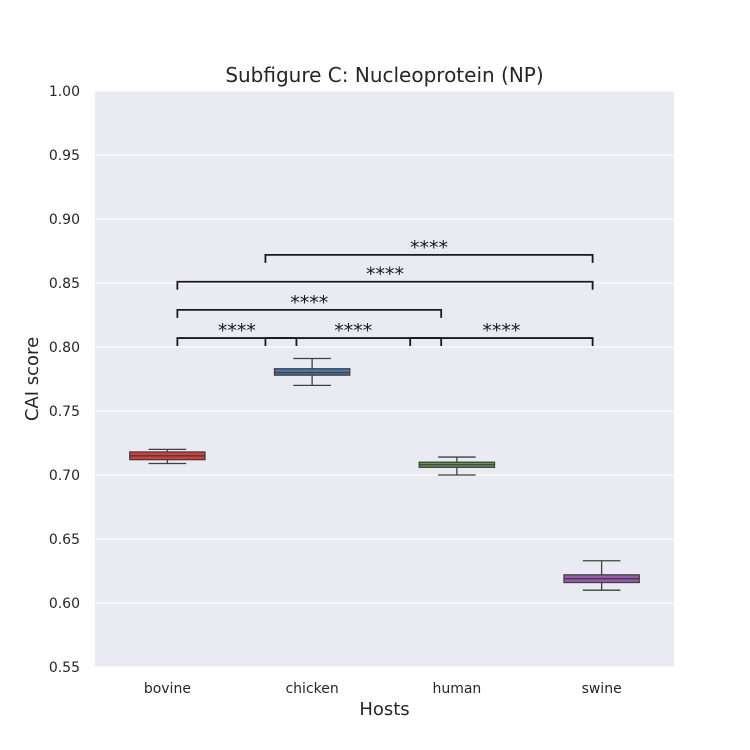 Image resolution: width=750 pixels, height=750 pixels. I want to click on y-axis-label: CAI score, so click(32, 379).